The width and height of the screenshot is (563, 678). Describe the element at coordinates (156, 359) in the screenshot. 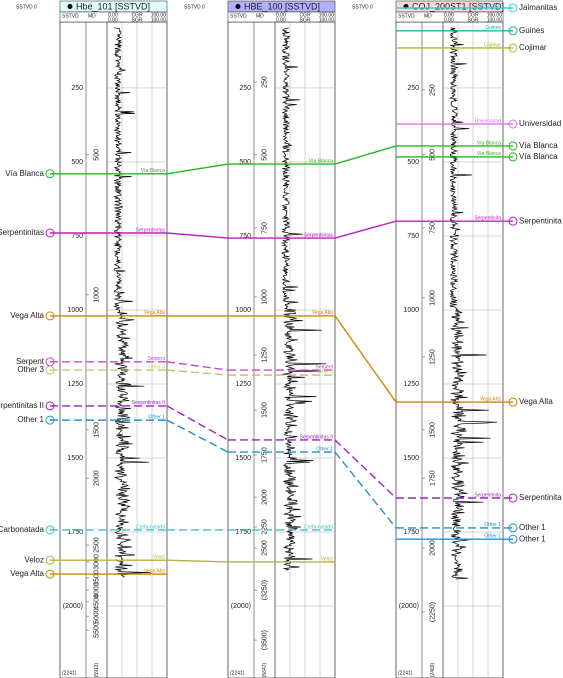

I see `top-track-label: Serpent` at that location.